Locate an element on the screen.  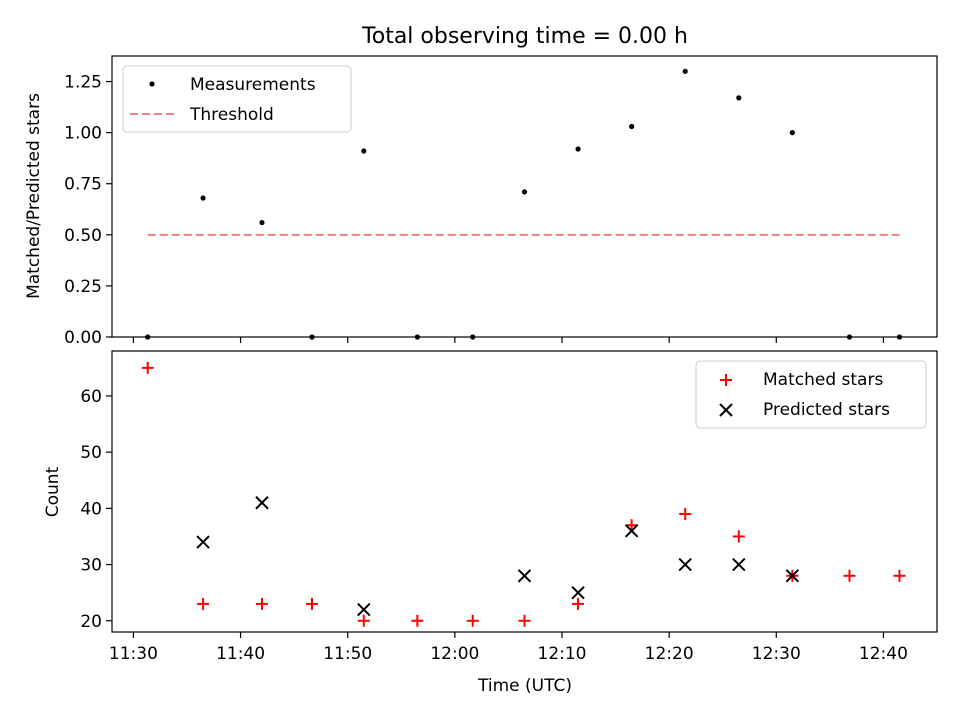
legend-marker-matched-stars is located at coordinates (726, 380).